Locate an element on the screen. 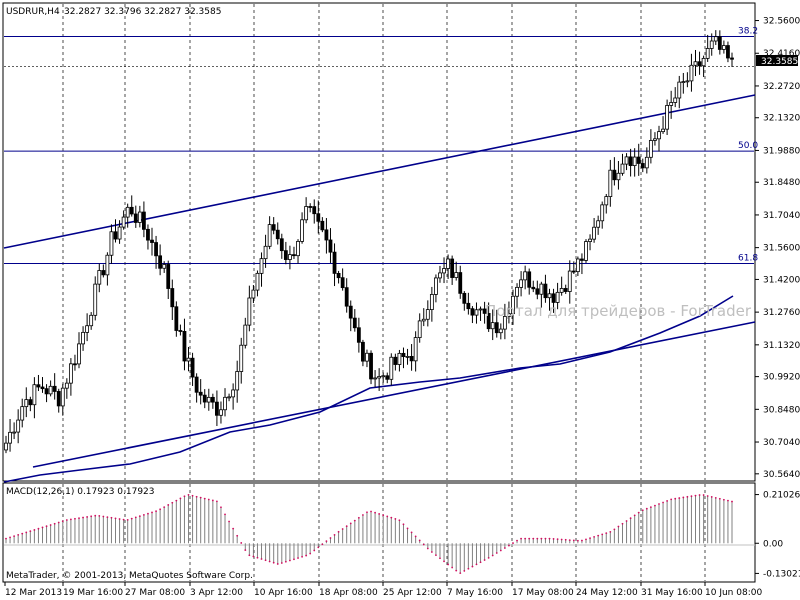  price-tick-label: 30.8480 is located at coordinates (781, 410).